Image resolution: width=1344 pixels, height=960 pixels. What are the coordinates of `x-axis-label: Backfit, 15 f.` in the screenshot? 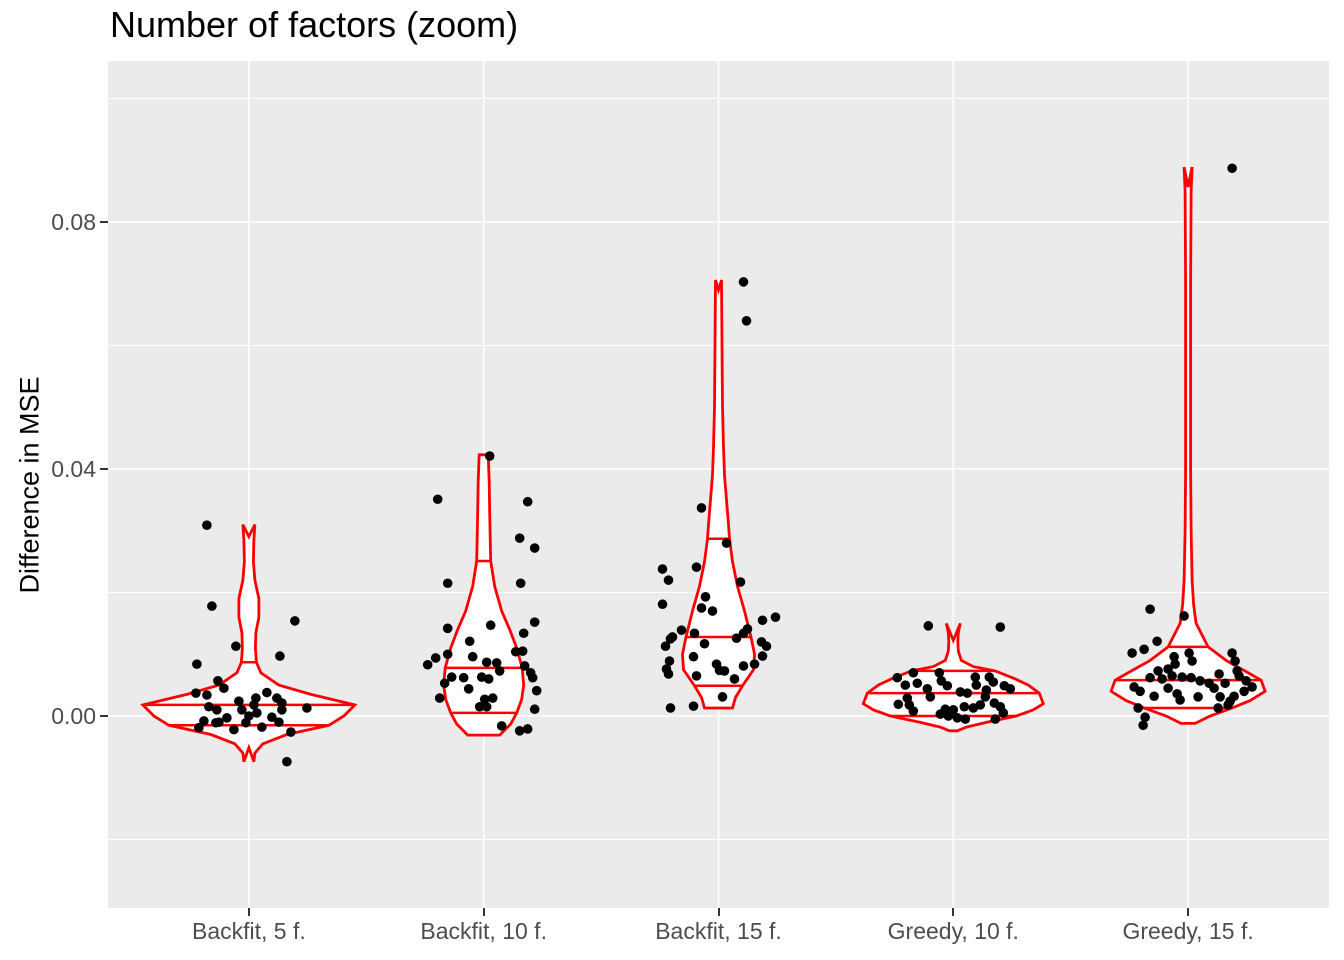 It's located at (718, 931).